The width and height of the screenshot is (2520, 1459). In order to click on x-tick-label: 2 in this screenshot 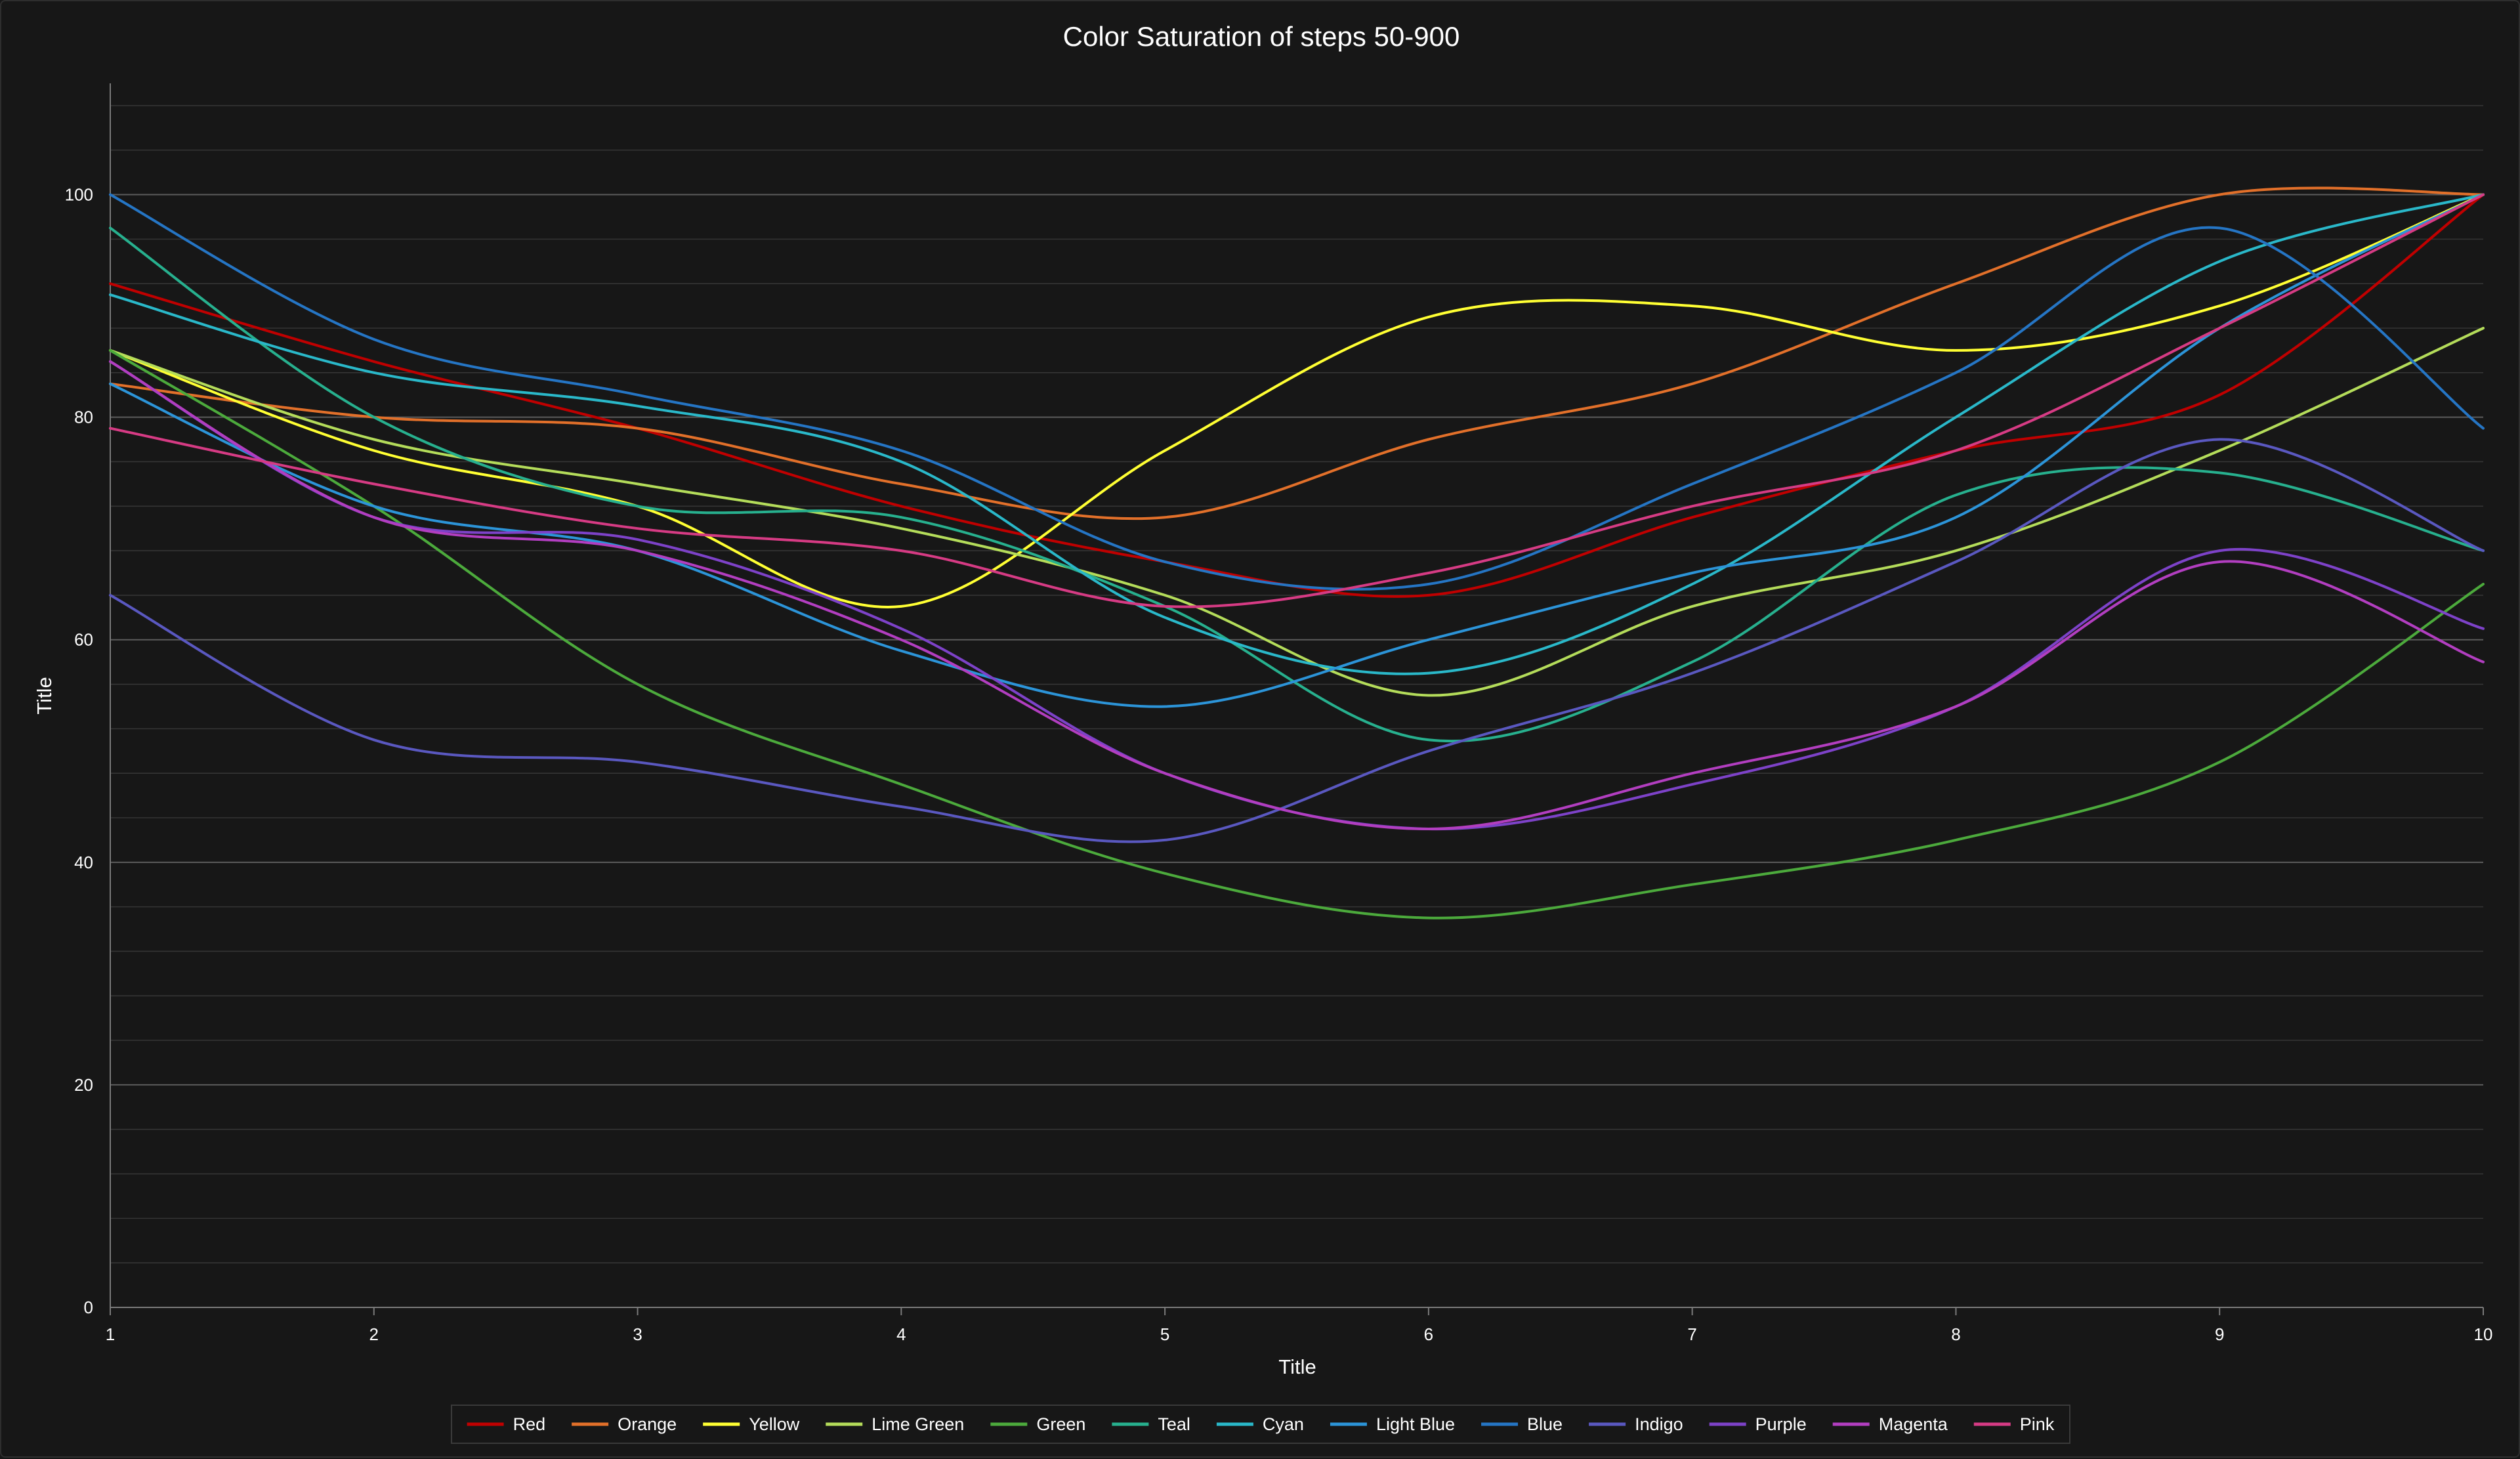, I will do `click(374, 1334)`.